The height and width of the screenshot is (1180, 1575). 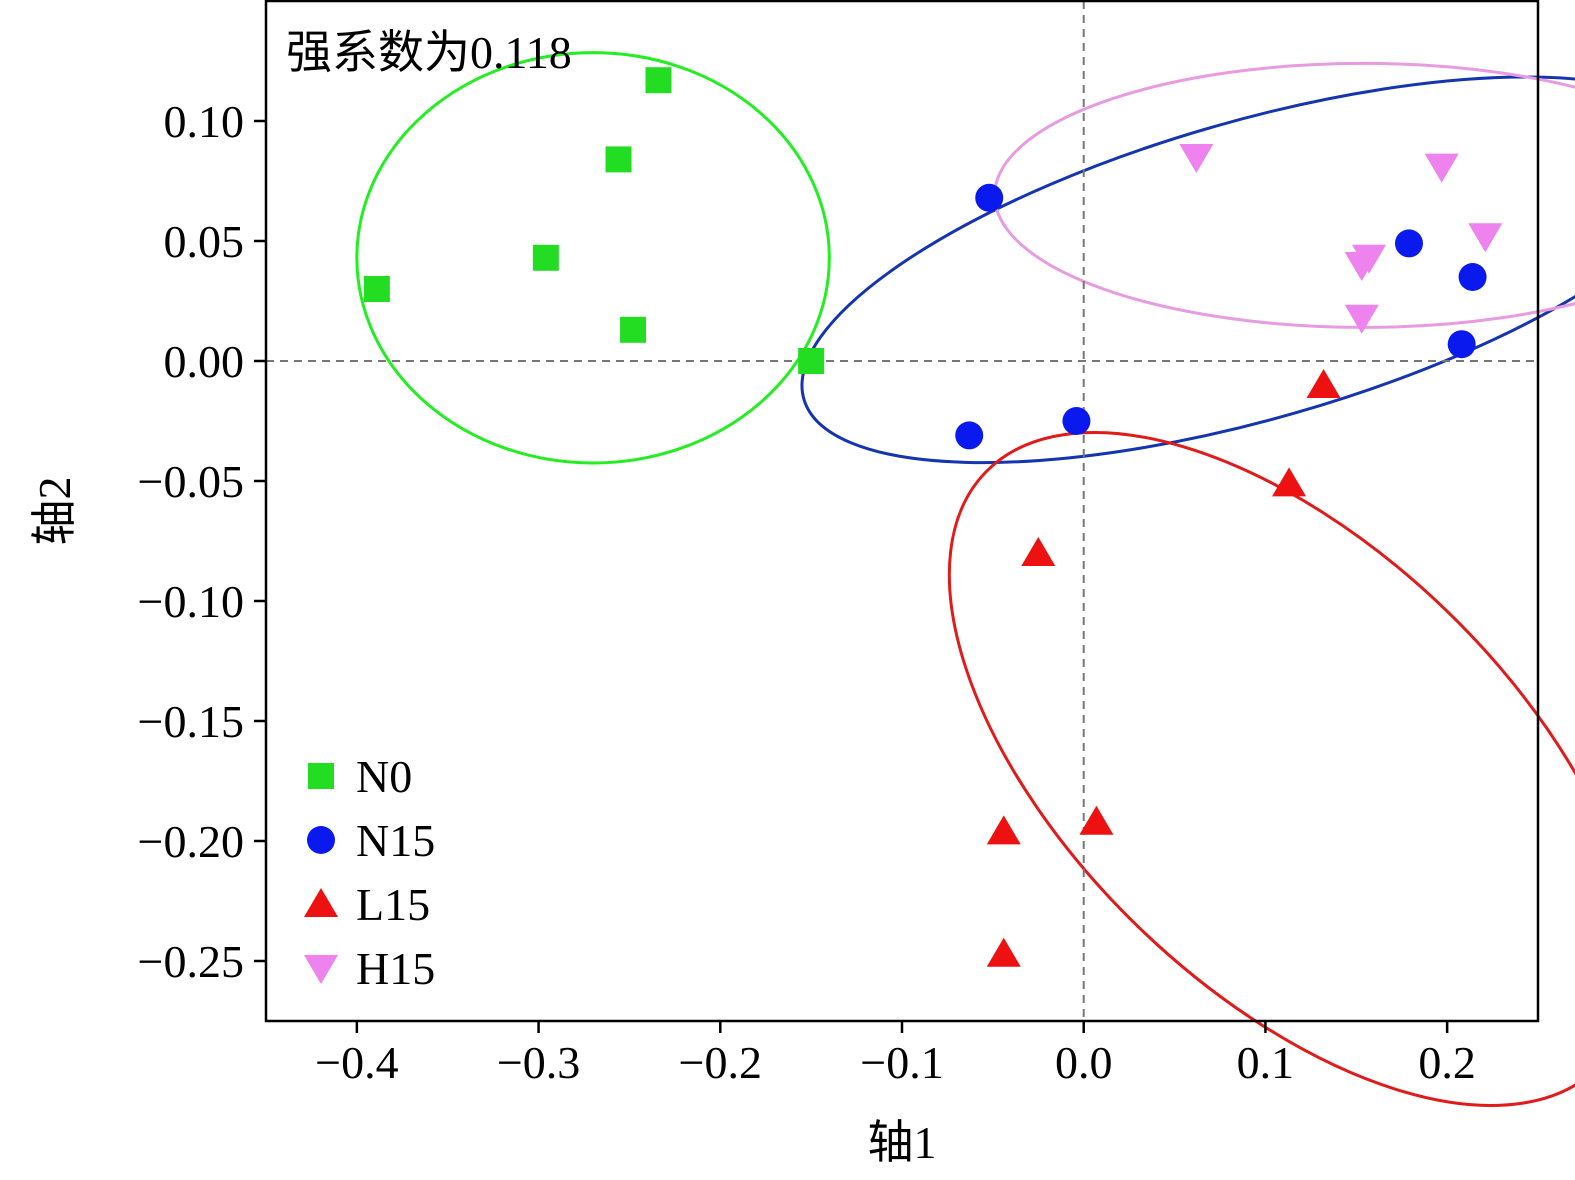 What do you see at coordinates (204, 241) in the screenshot?
I see `y-tick-label: 0.05` at bounding box center [204, 241].